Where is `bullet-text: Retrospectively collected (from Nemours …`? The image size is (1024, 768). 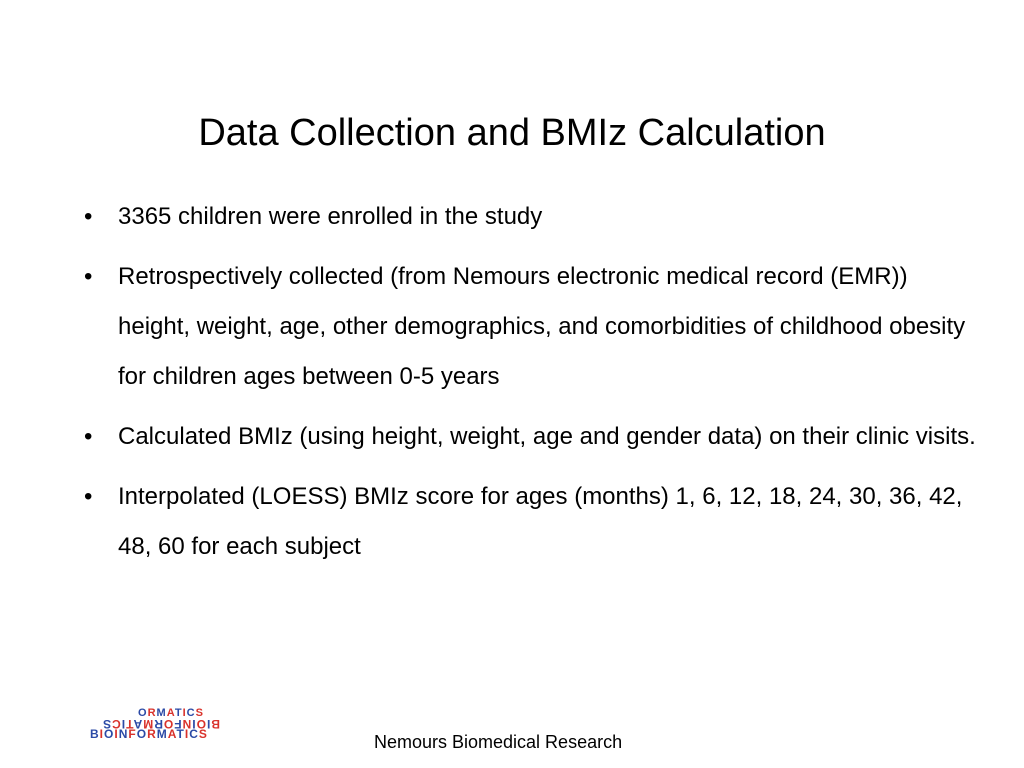
bullet-text: Retrospectively collected (from Nemours … is located at coordinates (542, 326).